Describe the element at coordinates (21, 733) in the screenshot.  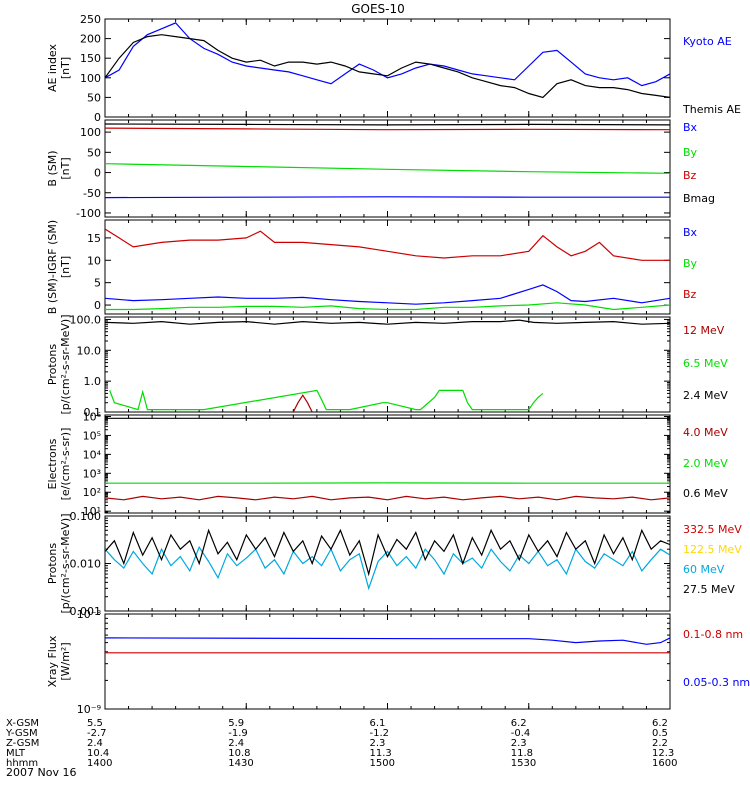
I see `ephemeris-row-label: Y-GSM` at that location.